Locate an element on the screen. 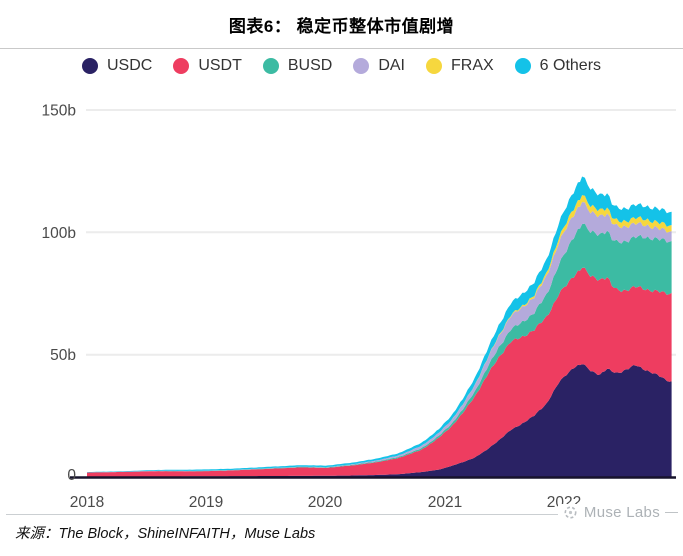  legend-dot-busd is located at coordinates (270, 66).